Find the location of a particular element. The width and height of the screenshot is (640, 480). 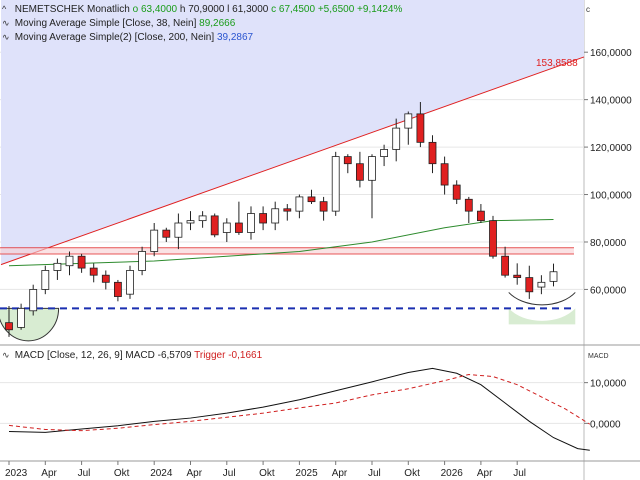

close-value: c 67,4500 is located at coordinates (293, 9).